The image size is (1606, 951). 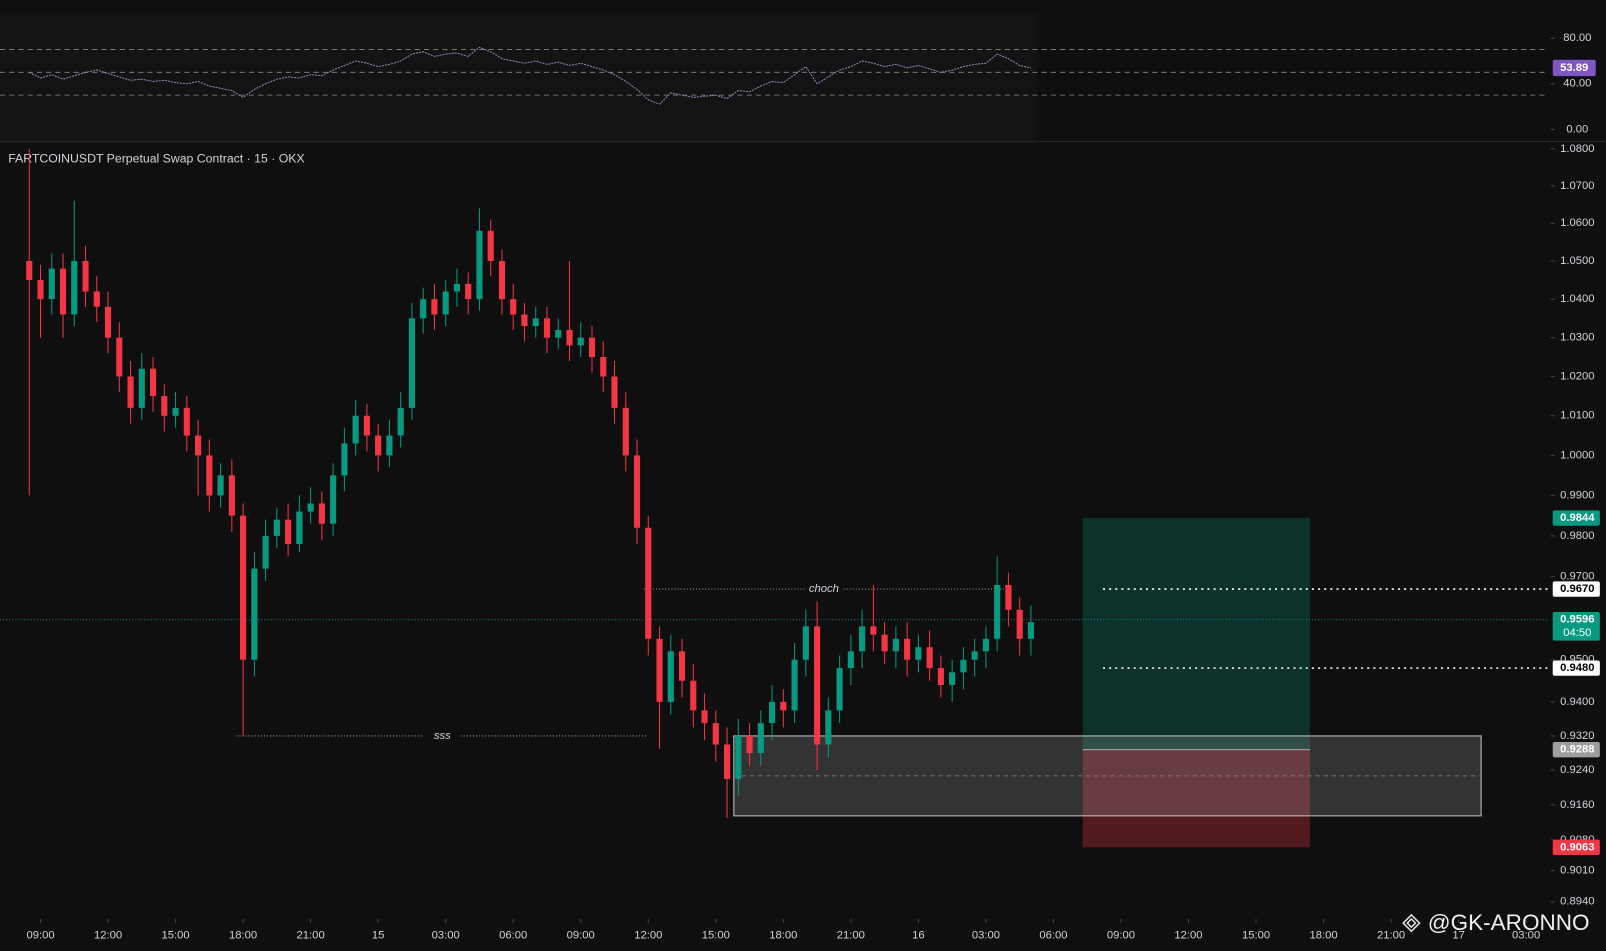 I want to click on rsi-tag-bg, so click(x=1574, y=68).